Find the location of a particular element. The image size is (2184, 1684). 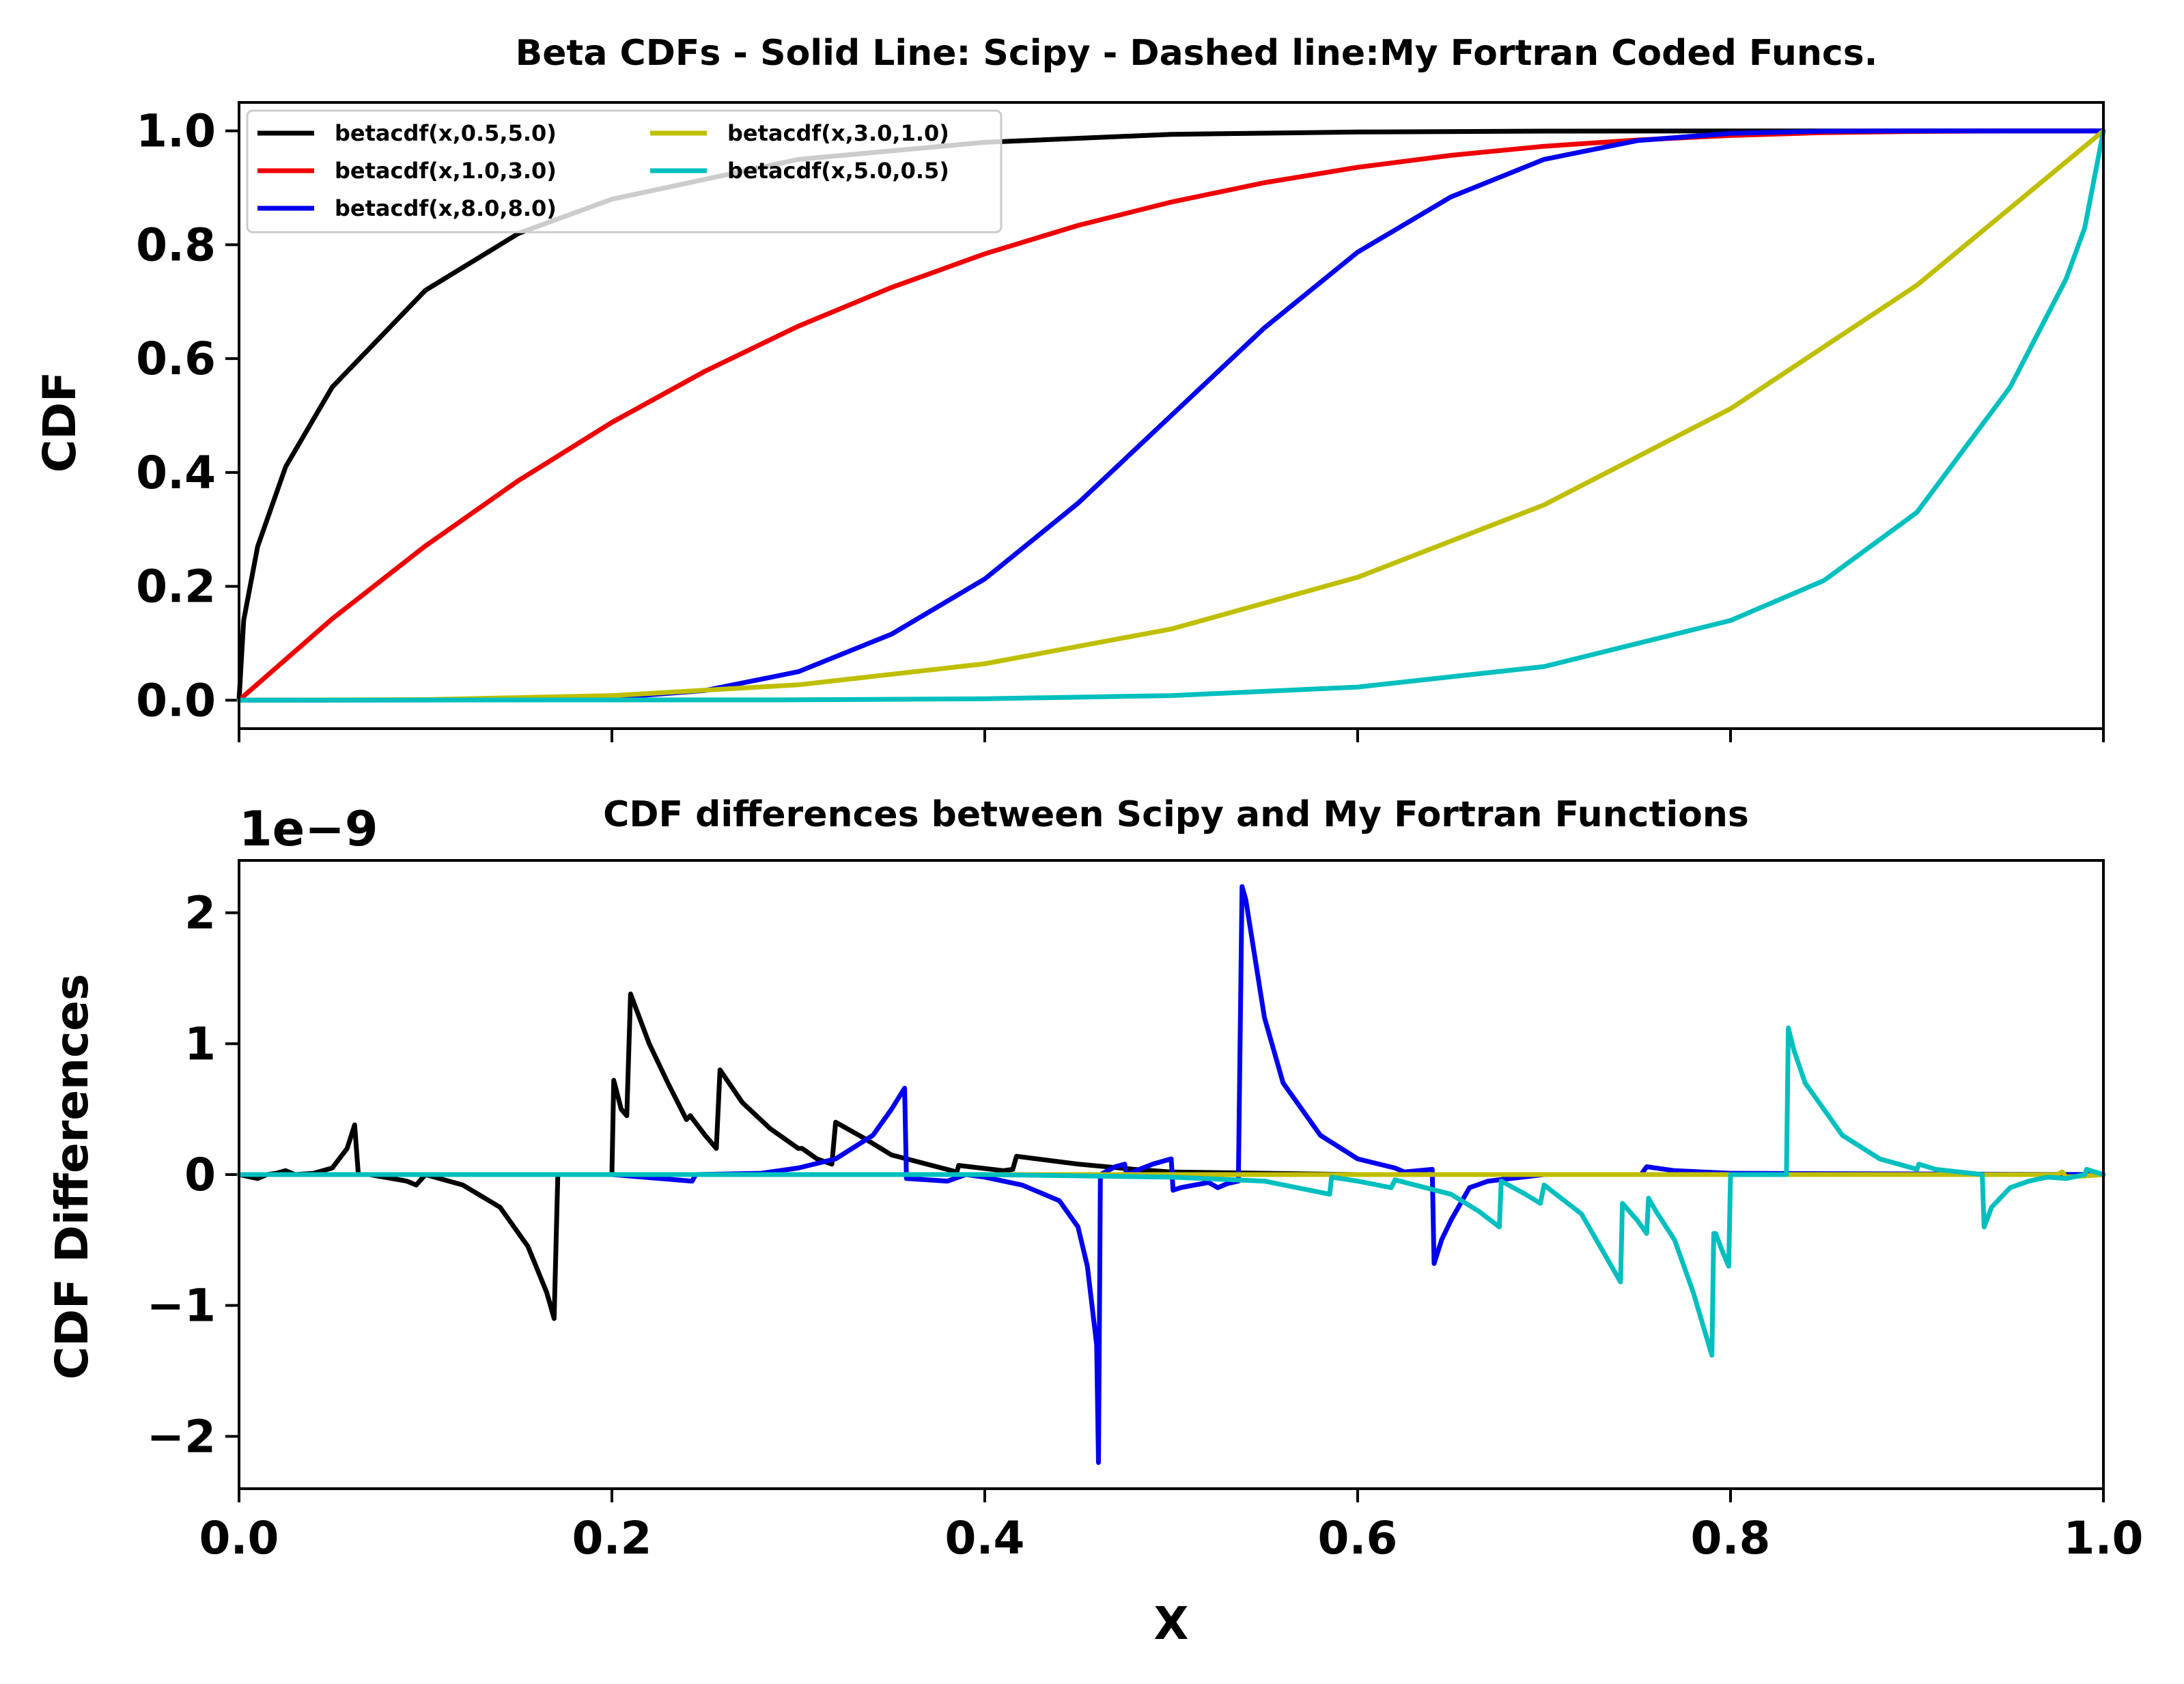

legend-label: betacdf(x,8.0,8.0) is located at coordinates (446, 208).